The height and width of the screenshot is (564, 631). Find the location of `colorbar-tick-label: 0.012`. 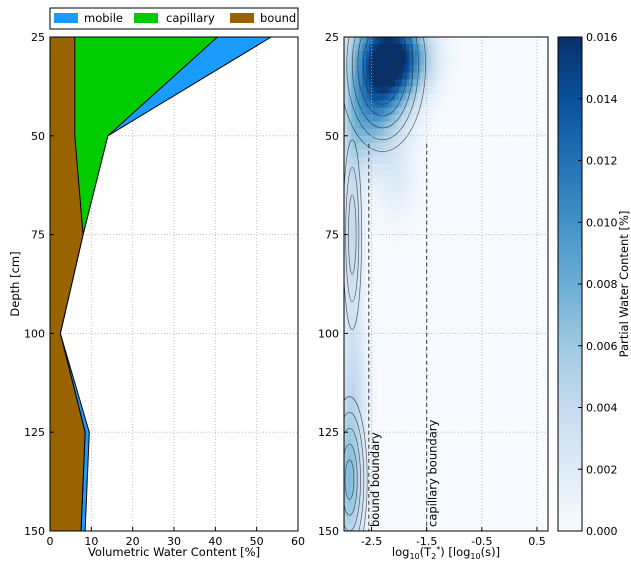

colorbar-tick-label: 0.012 is located at coordinates (602, 161).